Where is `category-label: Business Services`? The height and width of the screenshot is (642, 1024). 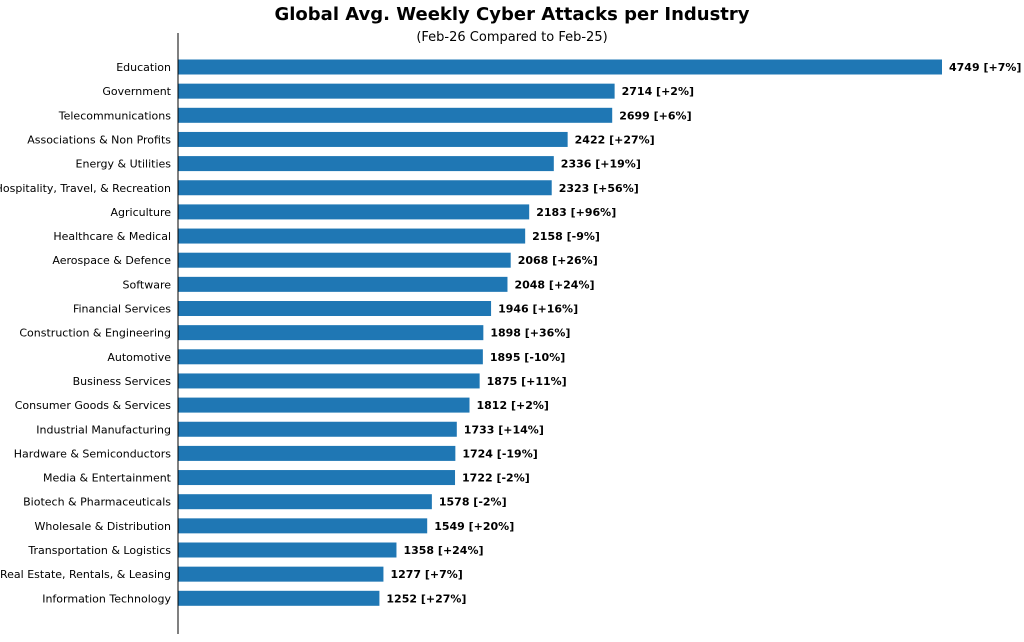
category-label: Business Services is located at coordinates (122, 381).